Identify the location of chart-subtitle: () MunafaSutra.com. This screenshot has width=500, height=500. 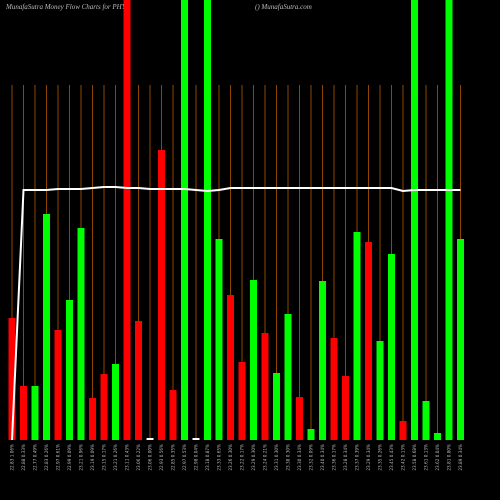
(283, 7).